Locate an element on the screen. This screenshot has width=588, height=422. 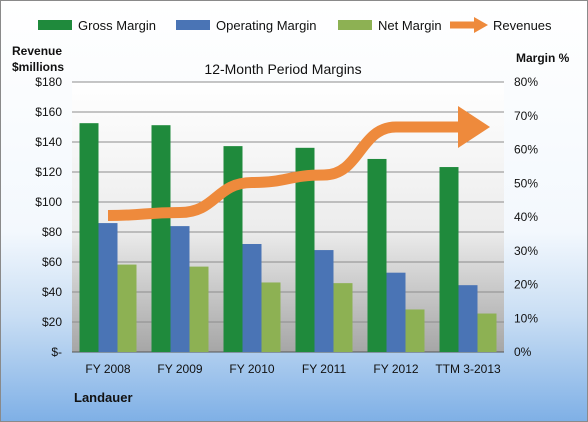
x-tick-label: FY 2010 is located at coordinates (251, 369).